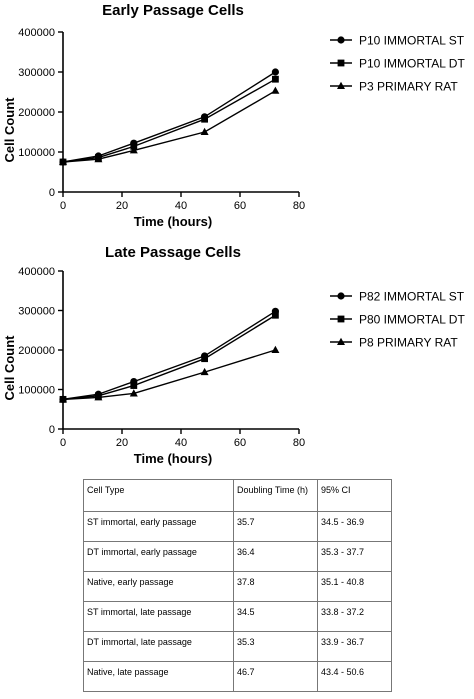 This screenshot has height=699, width=474. Describe the element at coordinates (158, 676) in the screenshot. I see `table-cell: Native, late passage` at that location.